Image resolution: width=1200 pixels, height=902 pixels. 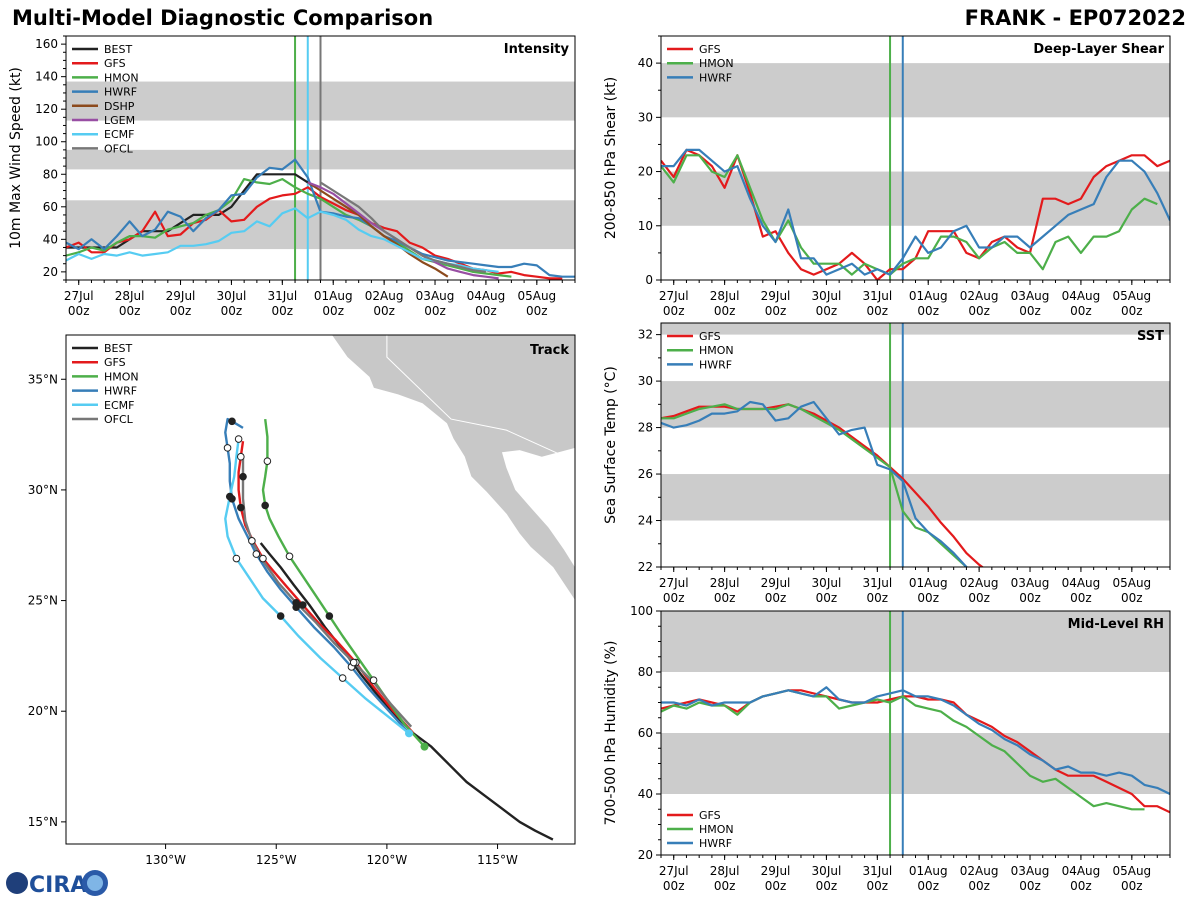 I want to click on track-marker-ofcl, so click(x=252, y=541).